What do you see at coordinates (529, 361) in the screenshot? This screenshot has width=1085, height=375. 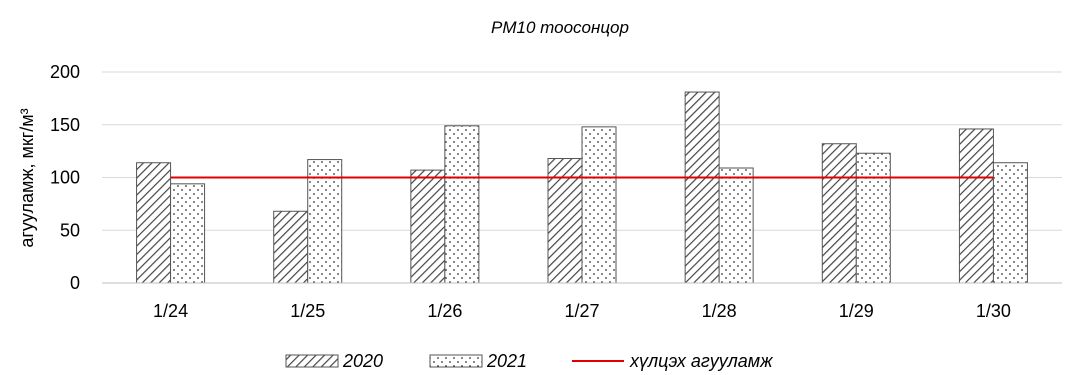 I see `legend: 2020 2021 хүлцэх агууламж` at bounding box center [529, 361].